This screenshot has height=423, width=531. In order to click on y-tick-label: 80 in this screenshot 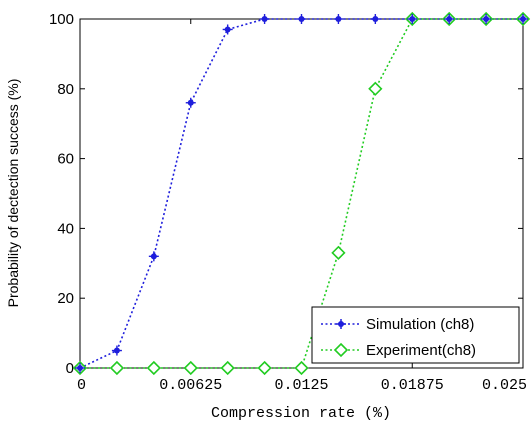, I will do `click(65, 89)`.